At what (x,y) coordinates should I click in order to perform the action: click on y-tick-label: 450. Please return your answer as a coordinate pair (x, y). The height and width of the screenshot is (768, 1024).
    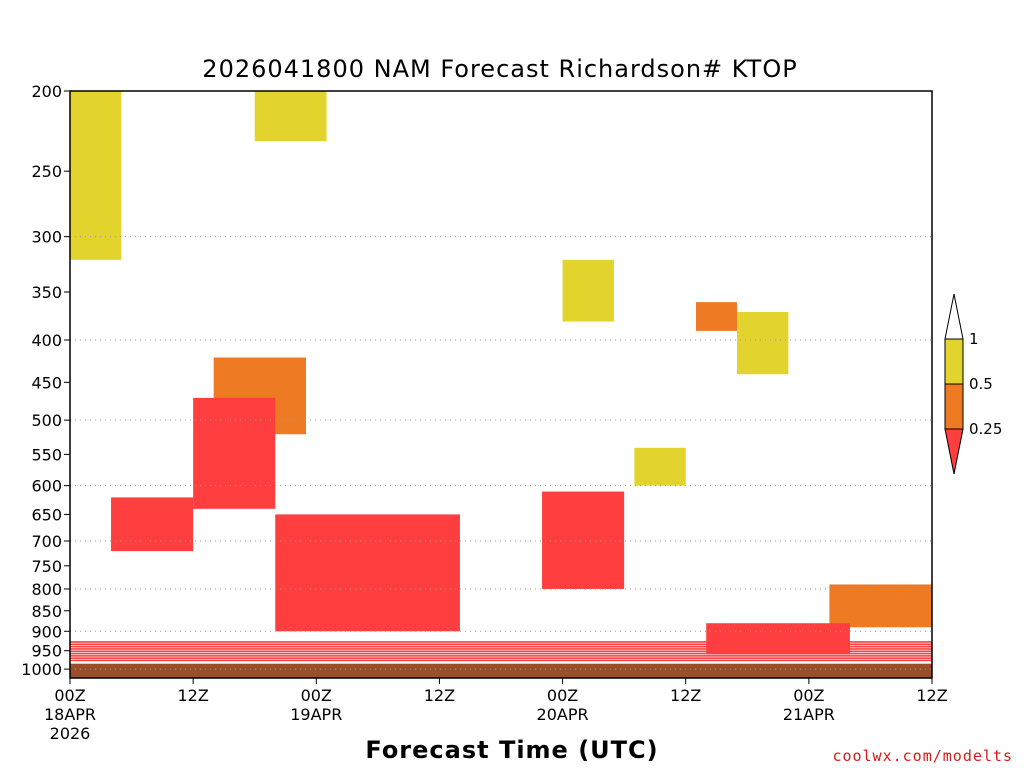
    Looking at the image, I should click on (46, 382).